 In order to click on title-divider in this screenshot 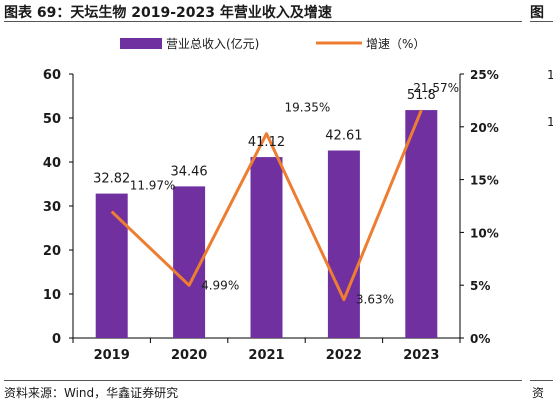, I will do `click(263, 21)`.